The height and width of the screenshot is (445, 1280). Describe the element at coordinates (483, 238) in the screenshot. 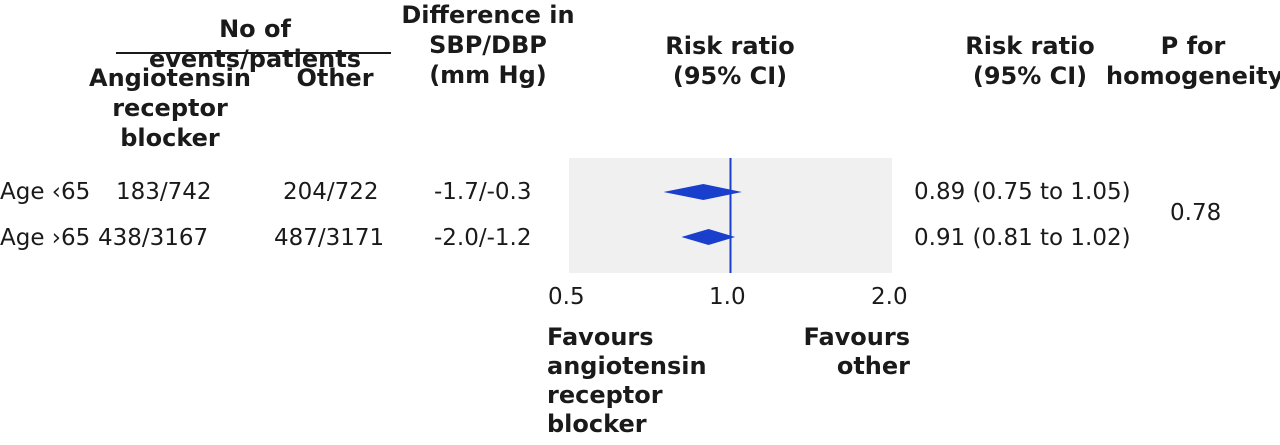

I see `bp-difference: -2.0/-1.2` at that location.